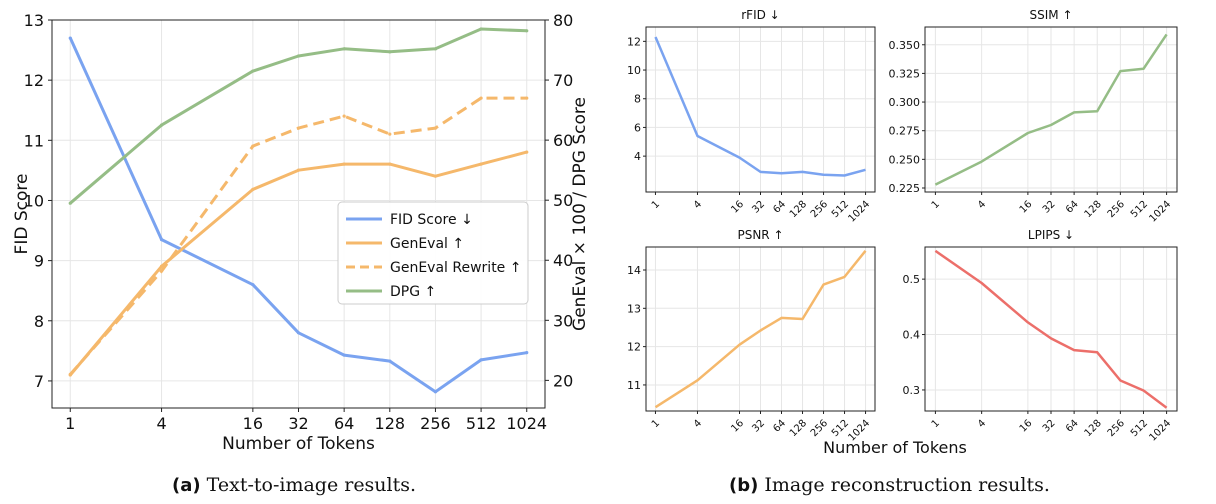 The width and height of the screenshot is (1216, 504). Describe the element at coordinates (22, 214) in the screenshot. I see `panel-a-ylabel-left: FID Score` at that location.